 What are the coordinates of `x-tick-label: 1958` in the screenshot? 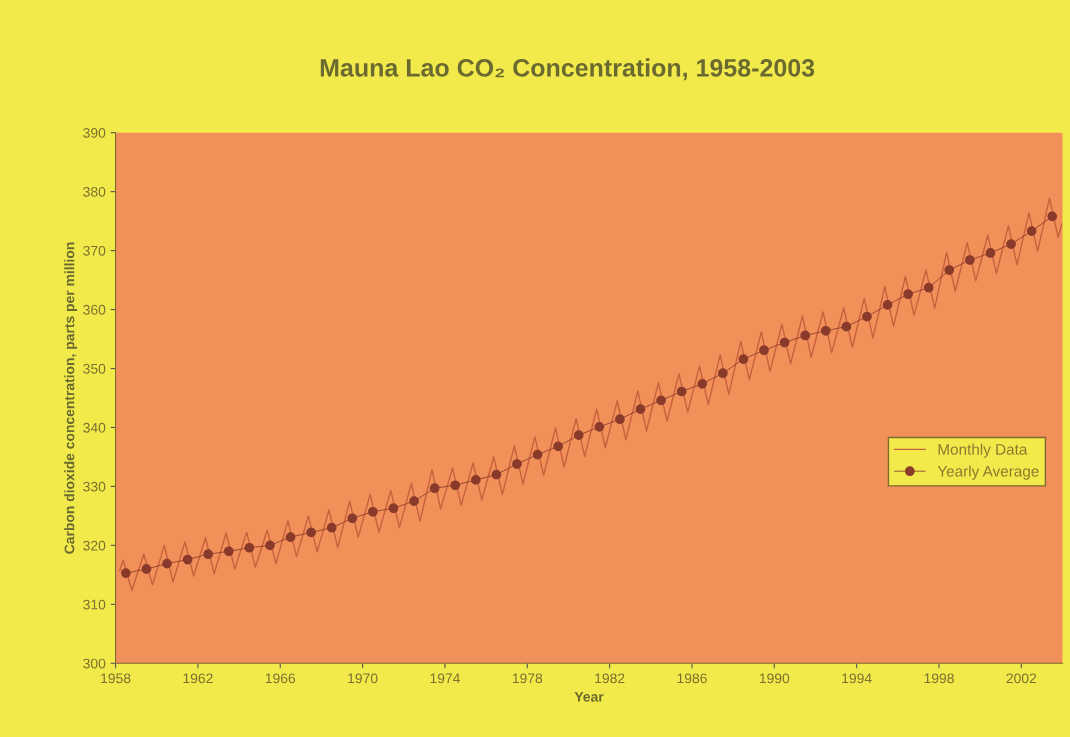 It's located at (116, 678).